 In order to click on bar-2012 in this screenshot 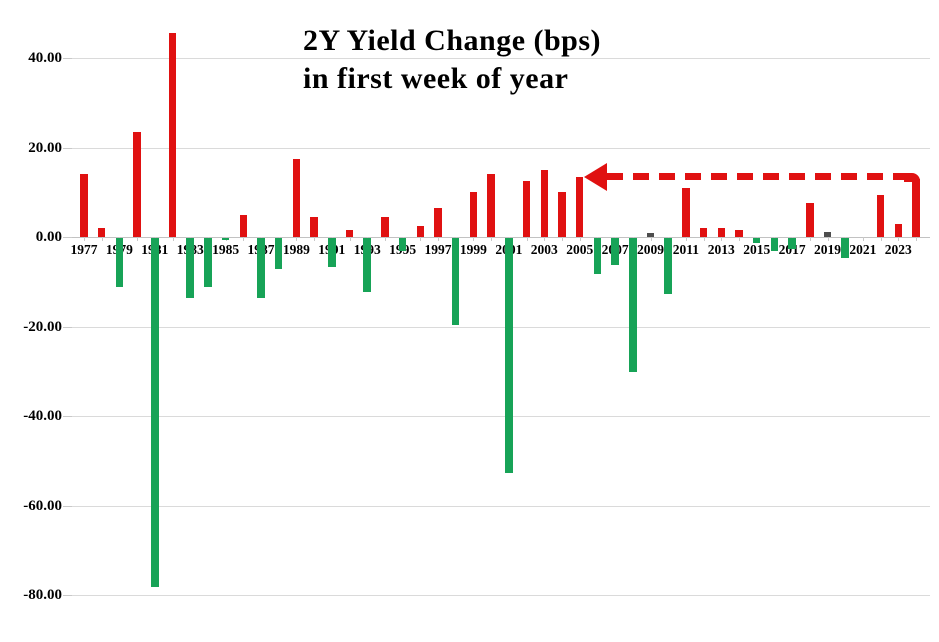, I will do `click(703, 232)`.